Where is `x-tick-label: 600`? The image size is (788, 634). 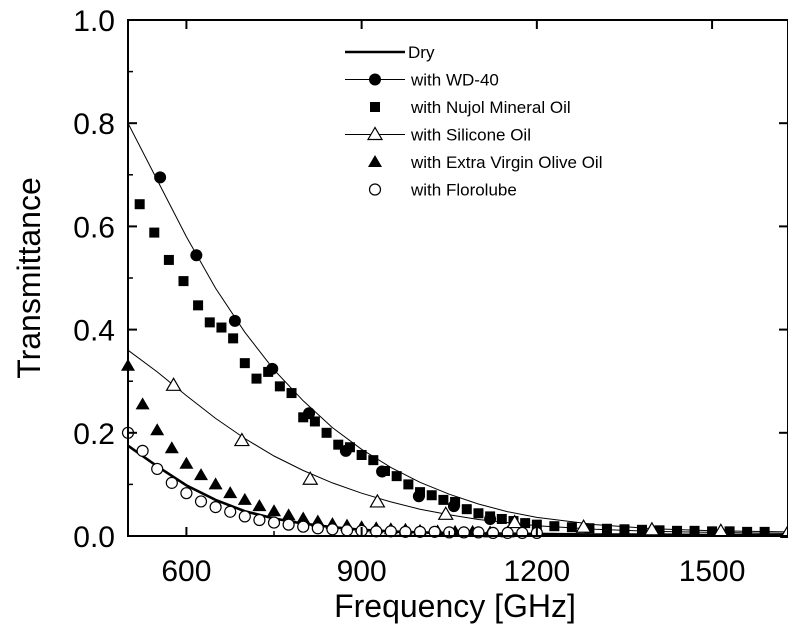 x-tick-label: 600 is located at coordinates (186, 571).